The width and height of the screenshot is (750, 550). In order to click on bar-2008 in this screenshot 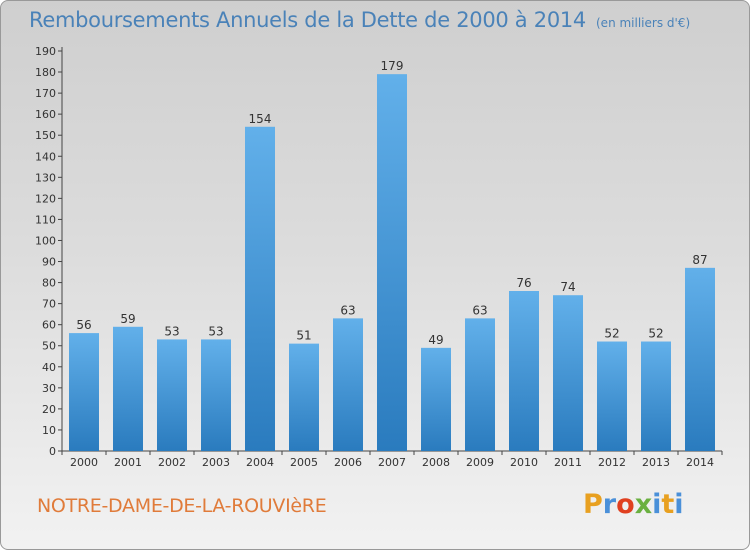, I will do `click(436, 399)`.